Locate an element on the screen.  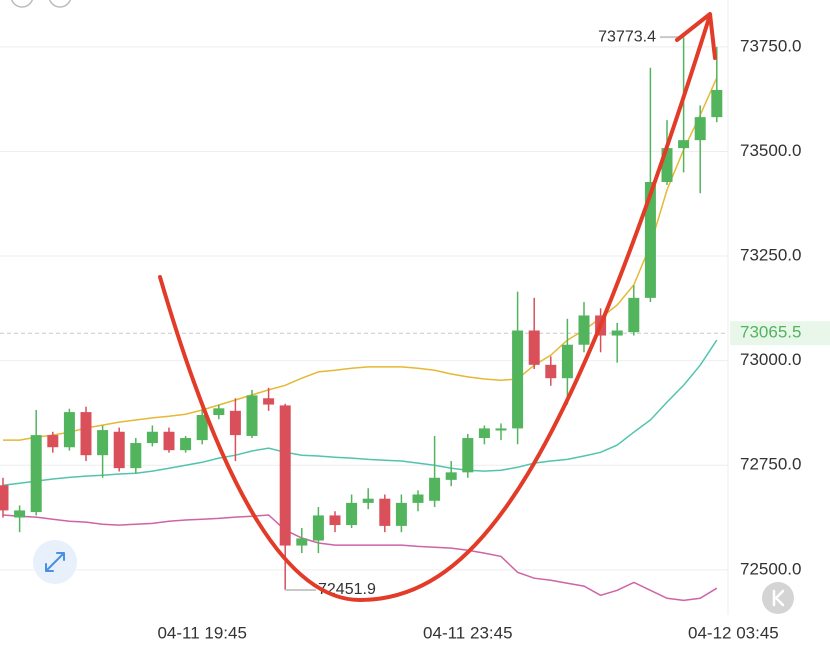
y-tick-label: 73500.0 is located at coordinates (770, 150).